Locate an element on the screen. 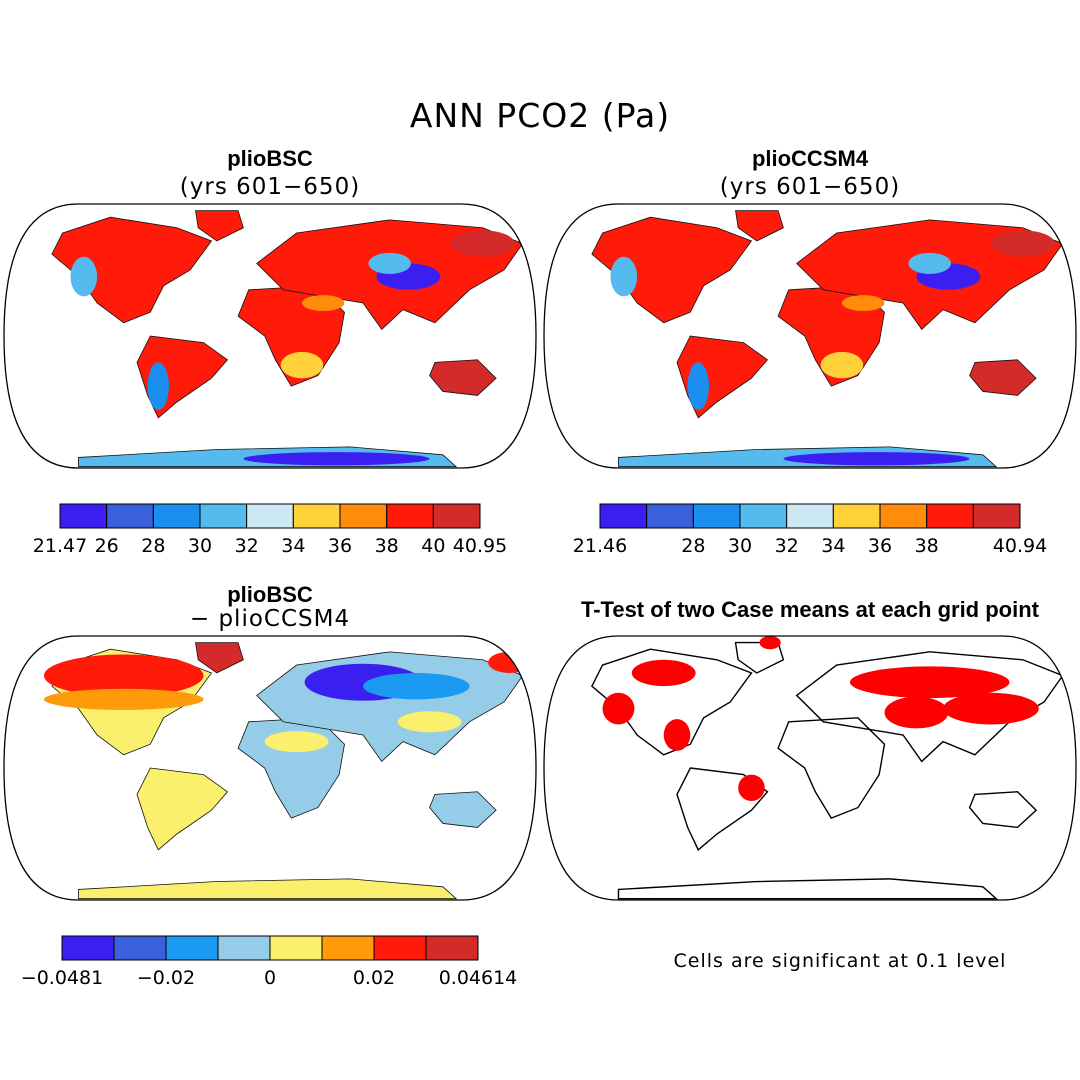  colorbar-1-label-2: 28 is located at coordinates (153, 546).